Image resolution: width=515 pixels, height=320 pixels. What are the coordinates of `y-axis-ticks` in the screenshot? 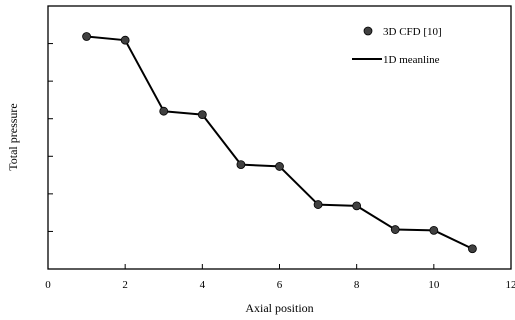 It's located at (50, 137).